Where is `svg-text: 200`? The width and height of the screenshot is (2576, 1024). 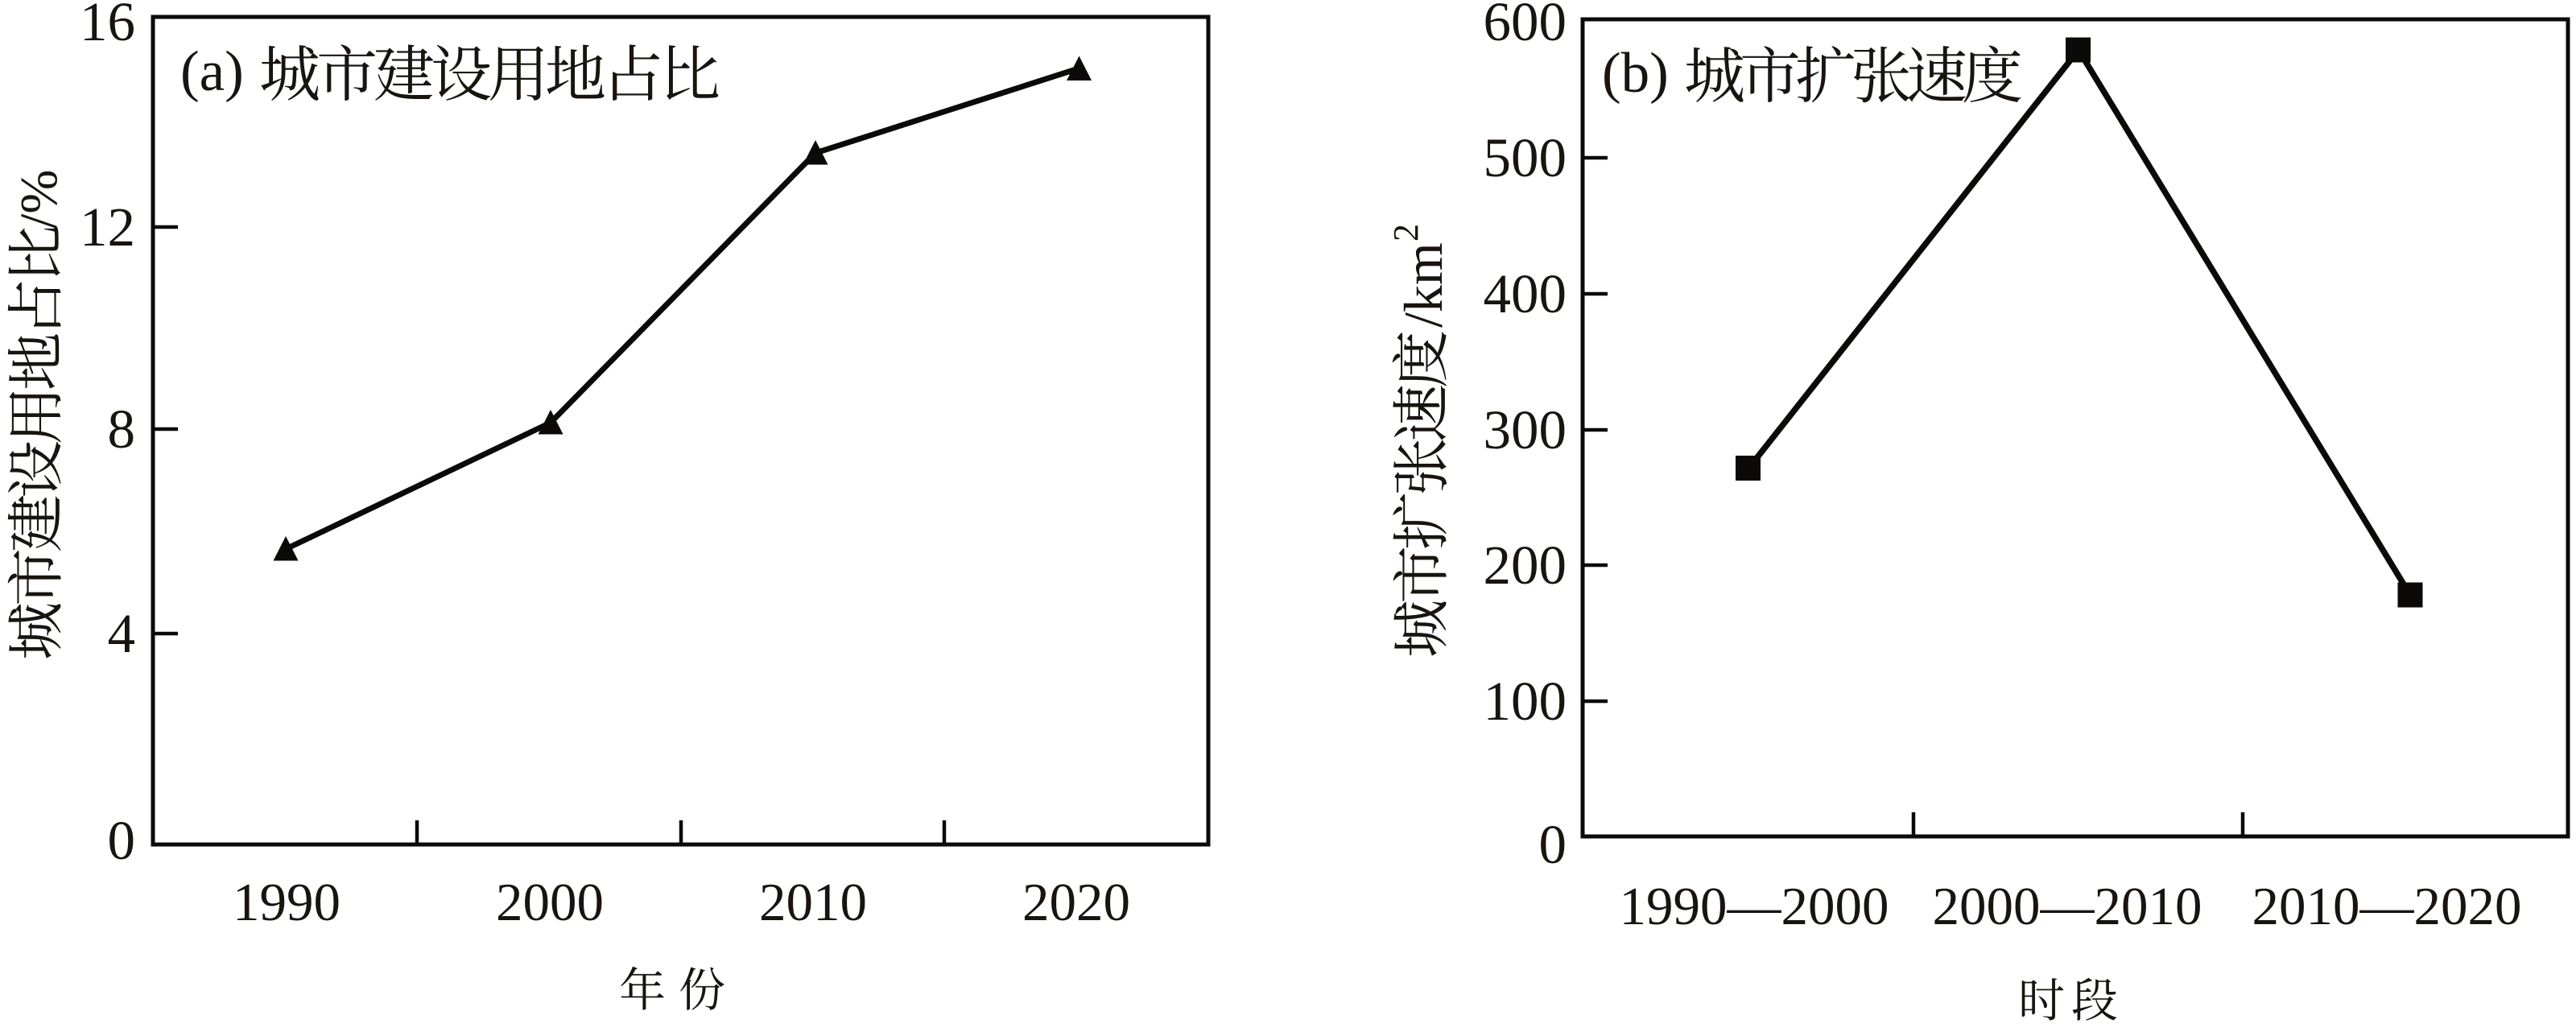
svg-text: 200 is located at coordinates (1525, 565).